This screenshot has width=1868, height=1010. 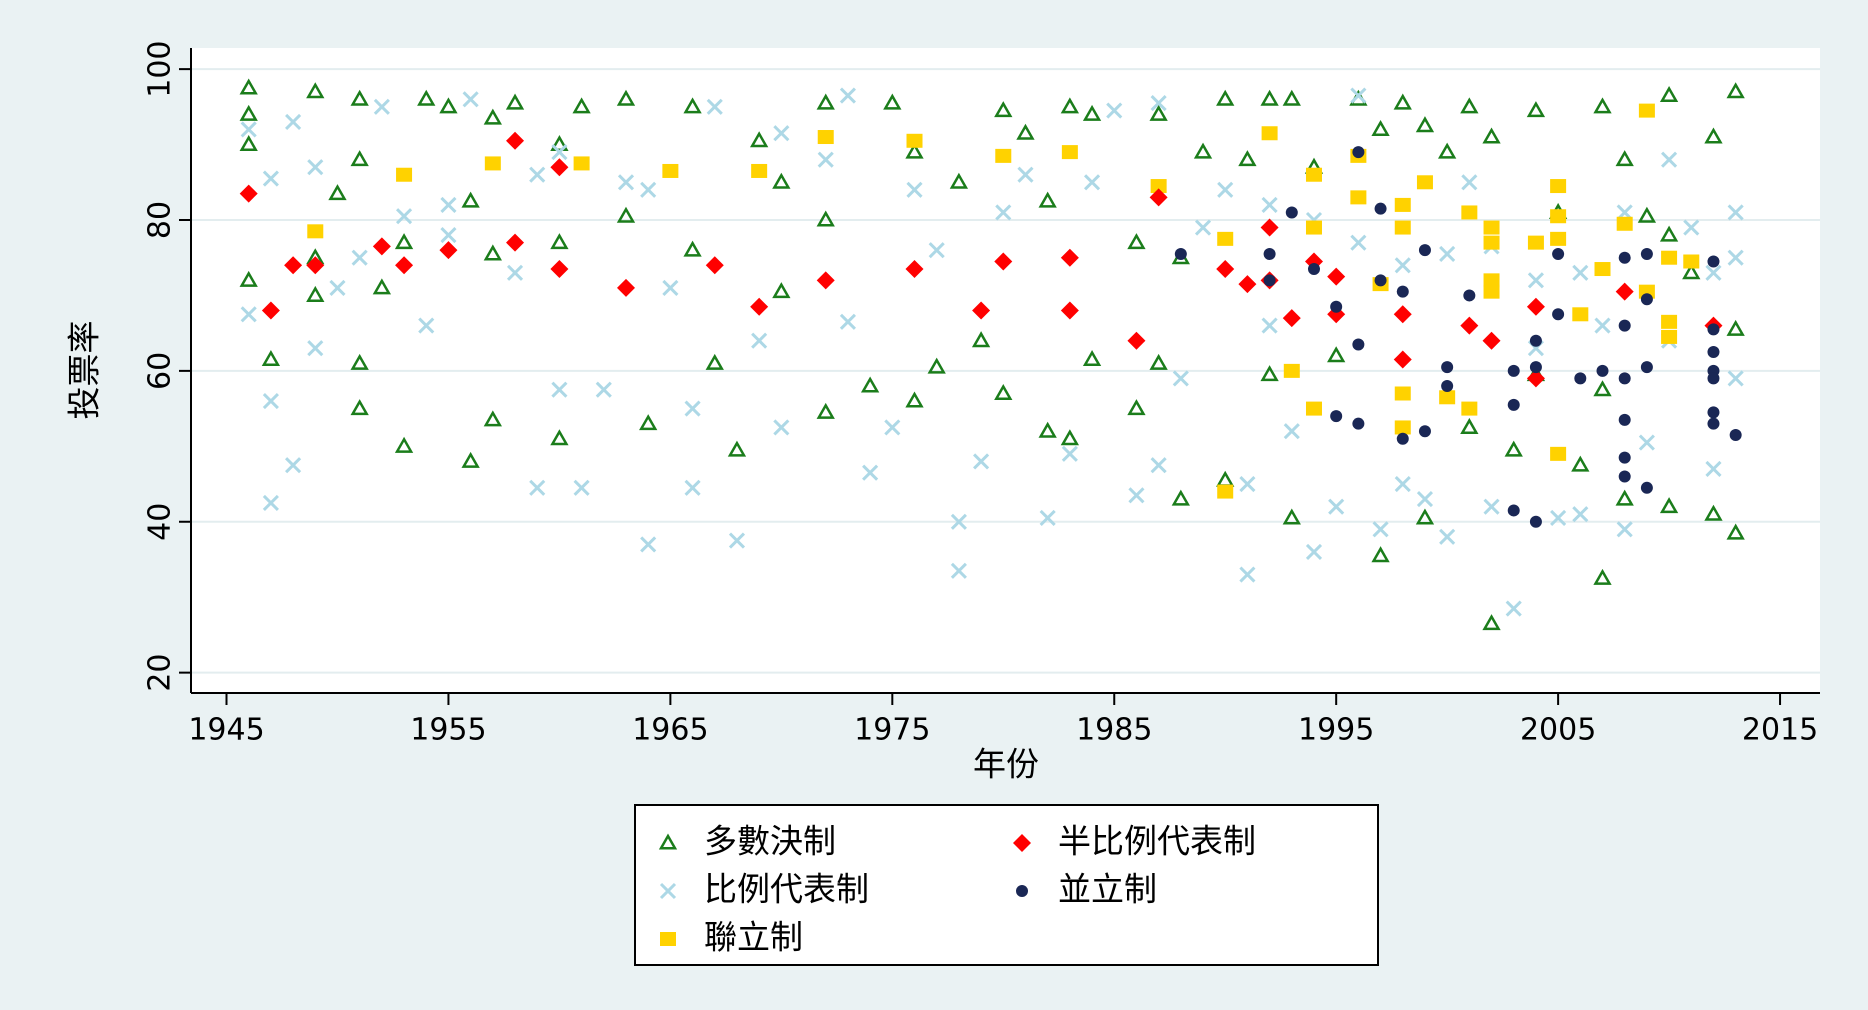 What do you see at coordinates (1157, 841) in the screenshot?
I see `legend-label: 半比例代表制` at bounding box center [1157, 841].